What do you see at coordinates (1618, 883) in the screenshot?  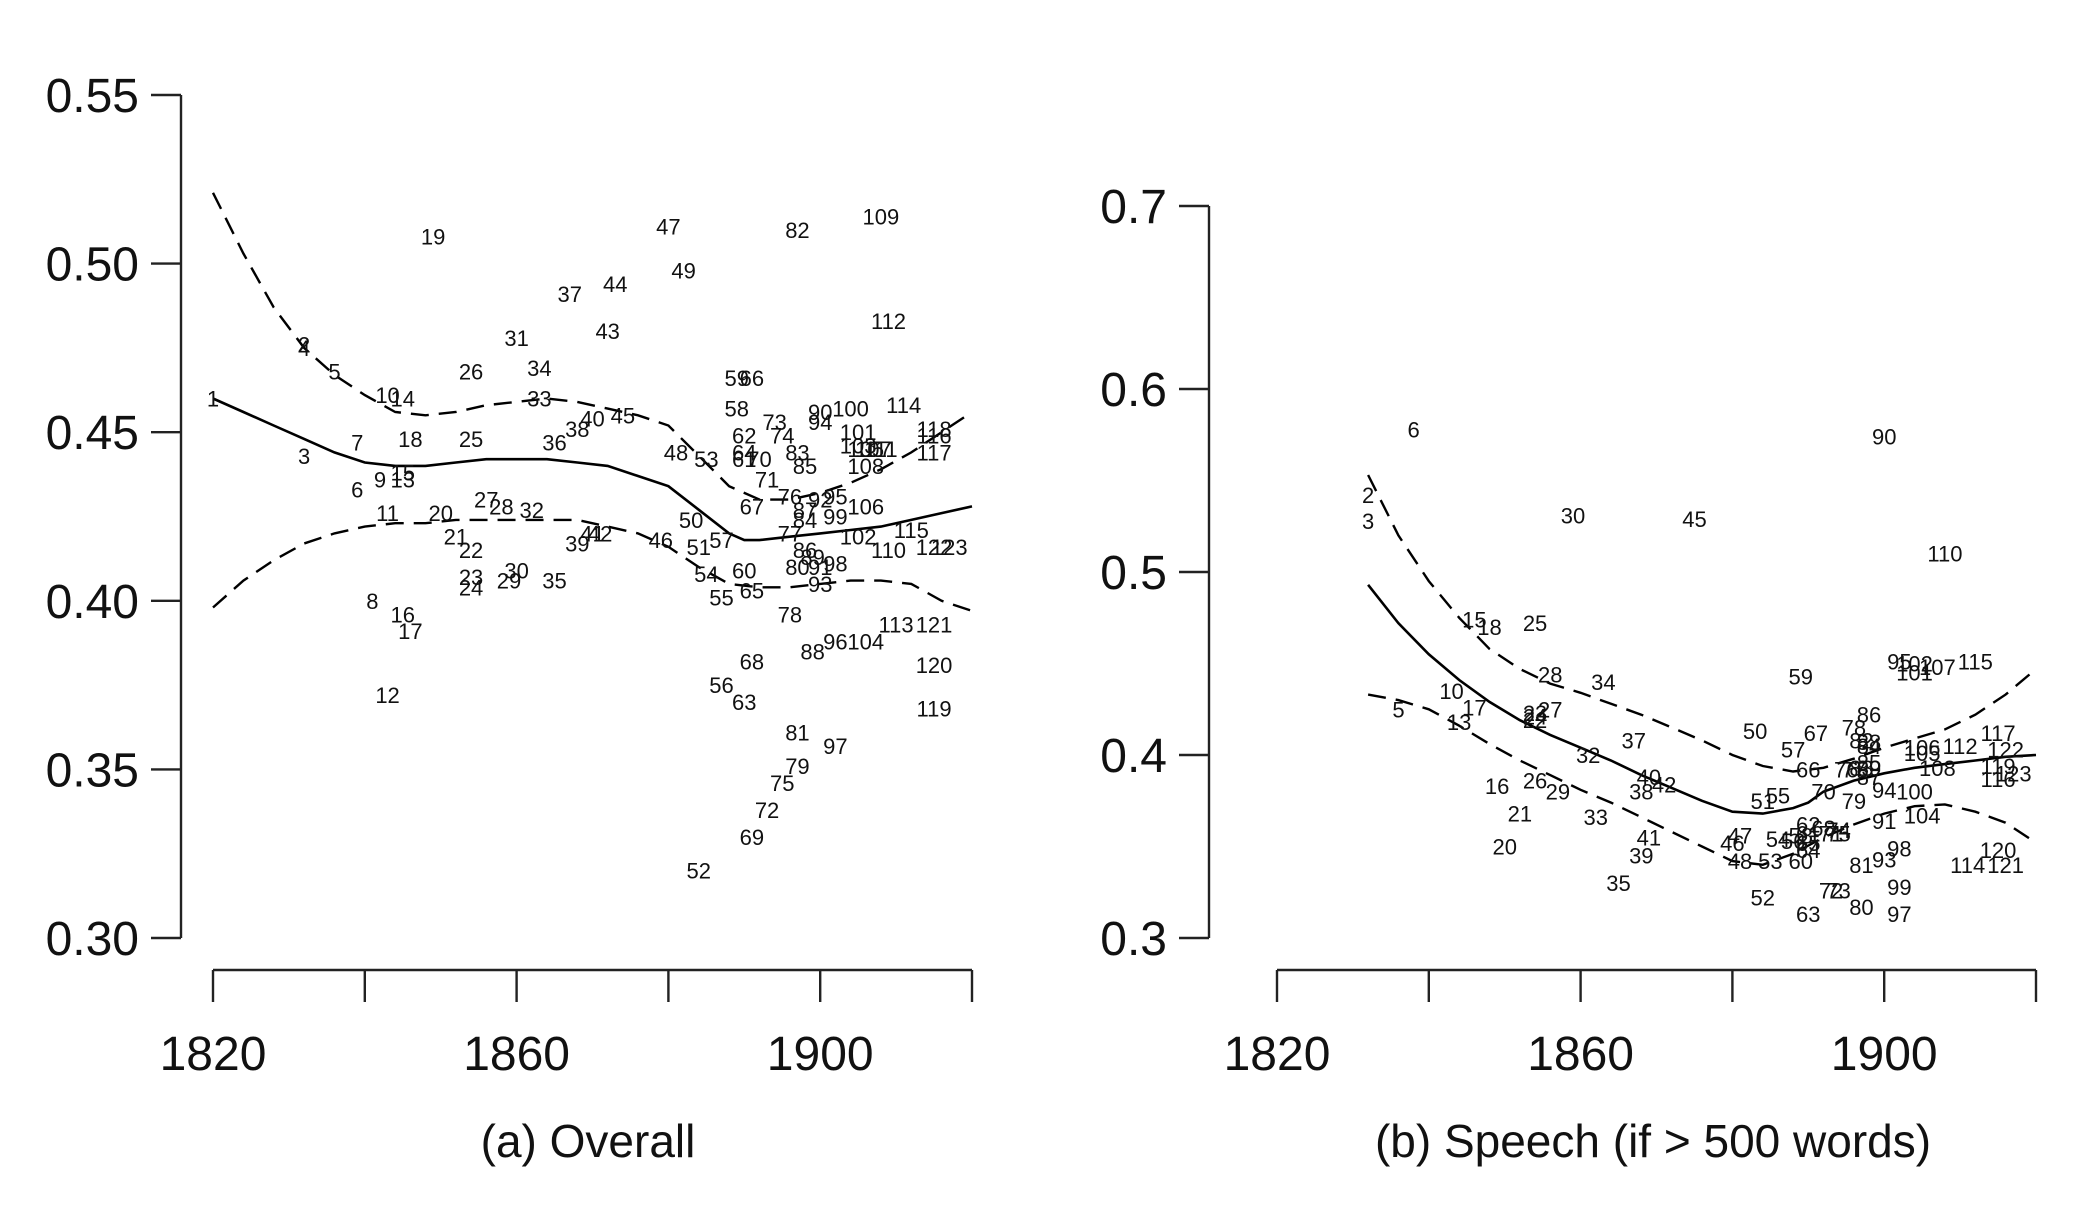 I see `data-point-label: 35` at bounding box center [1618, 883].